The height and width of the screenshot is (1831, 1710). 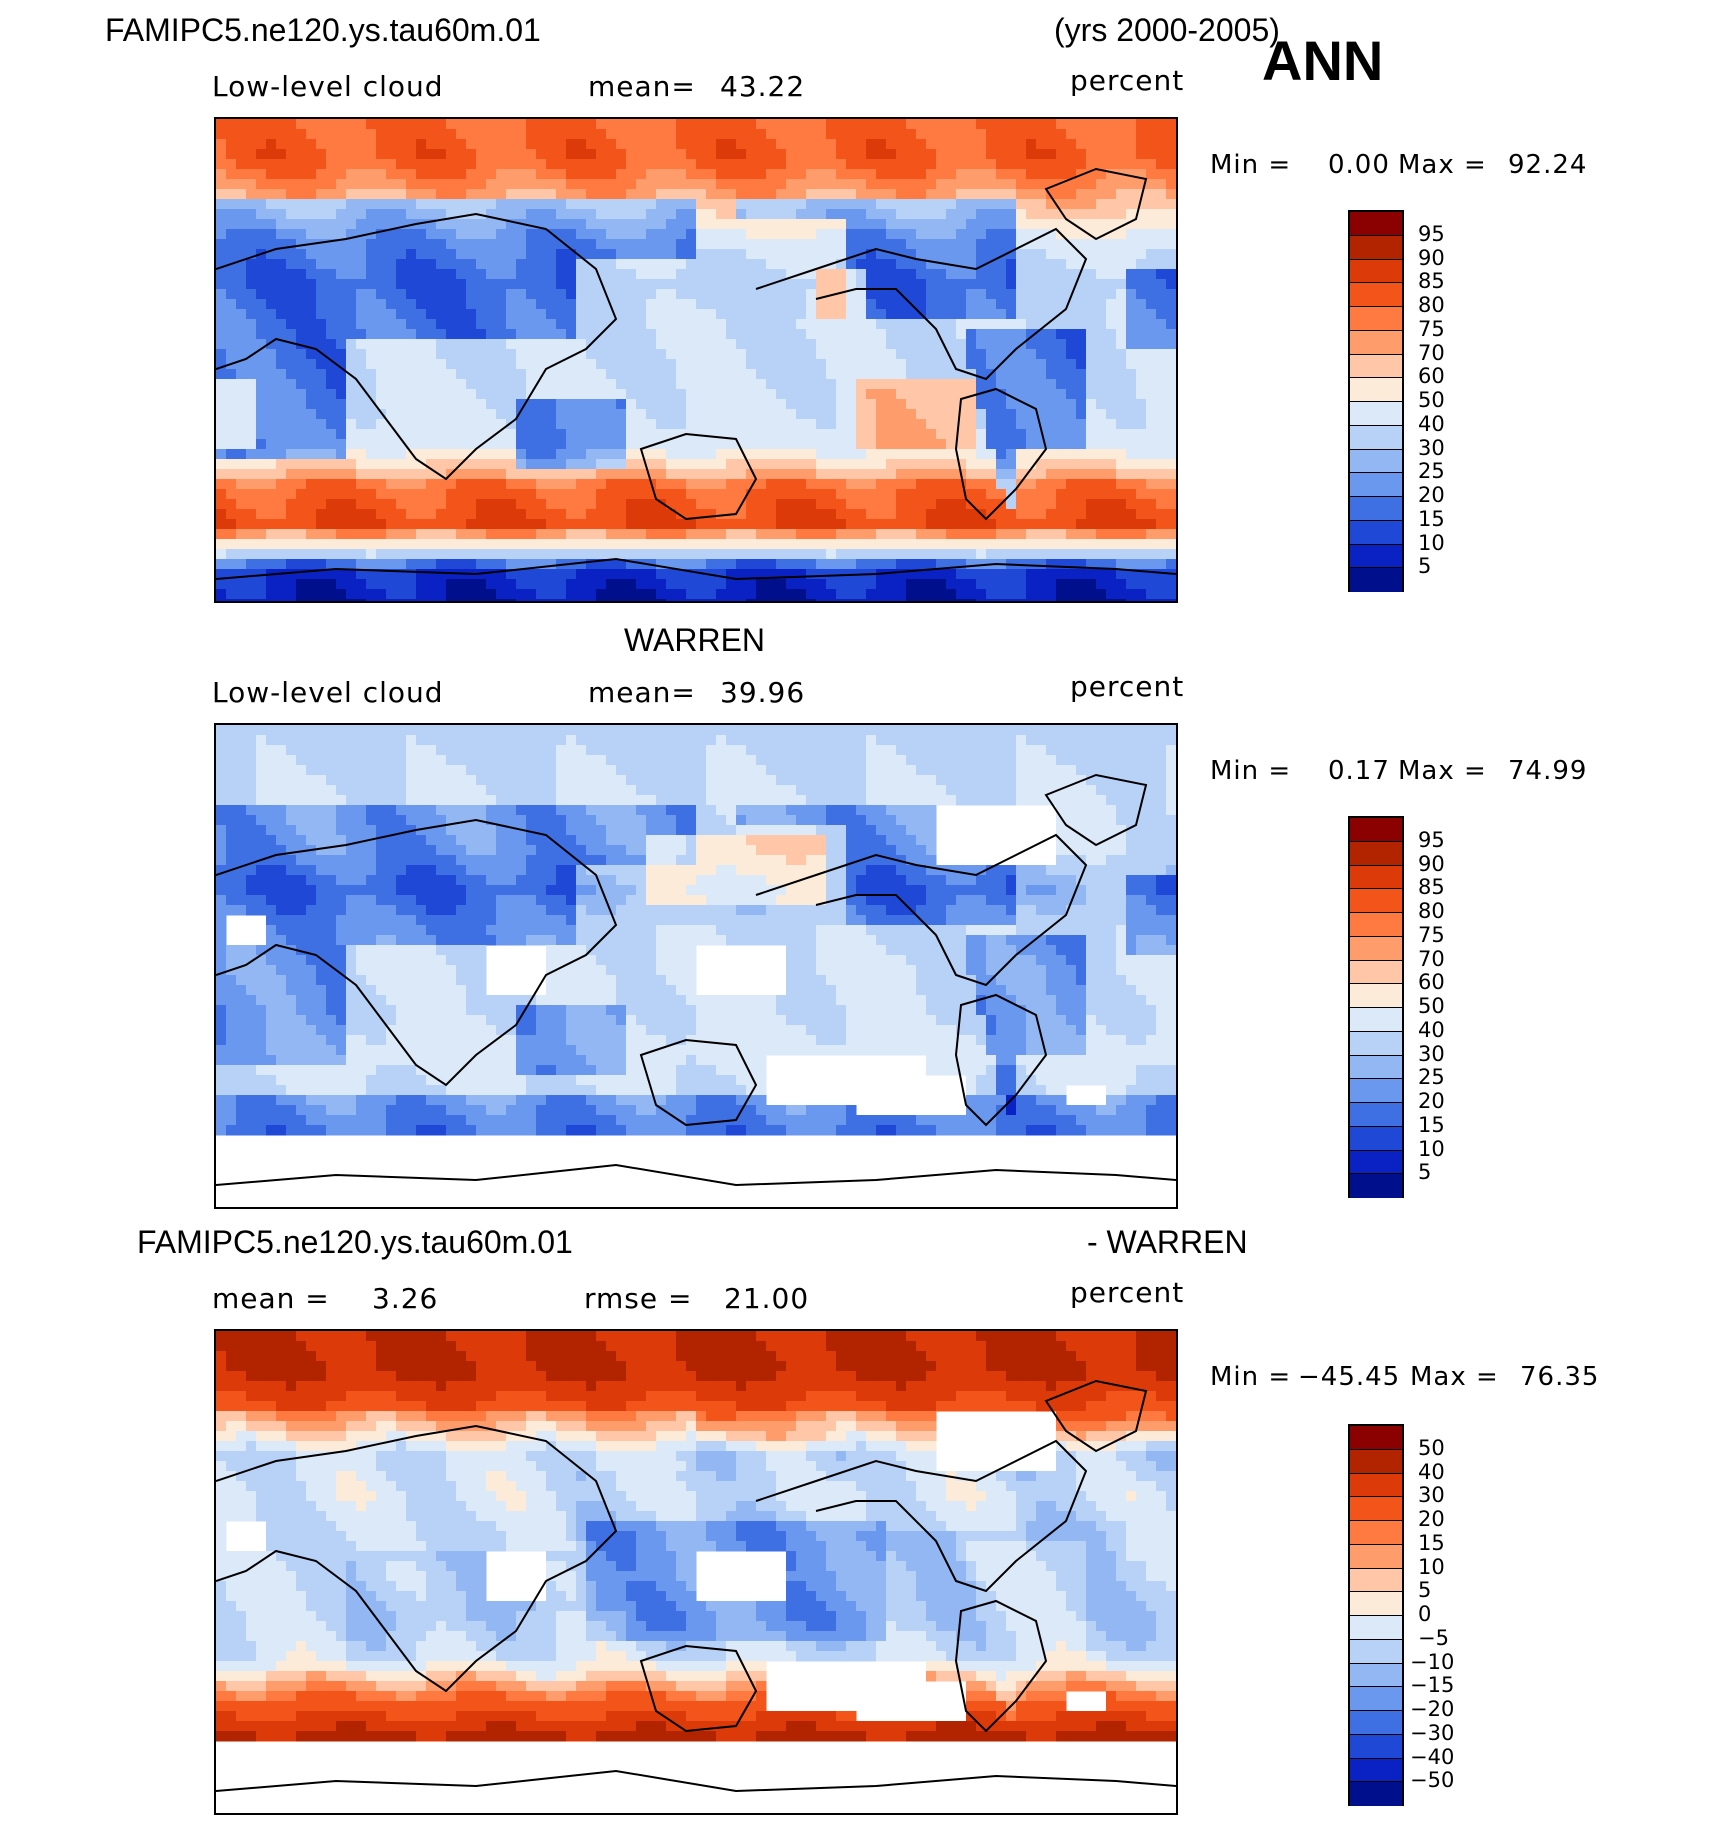 I want to click on panel2-map-svg, so click(x=696, y=956).